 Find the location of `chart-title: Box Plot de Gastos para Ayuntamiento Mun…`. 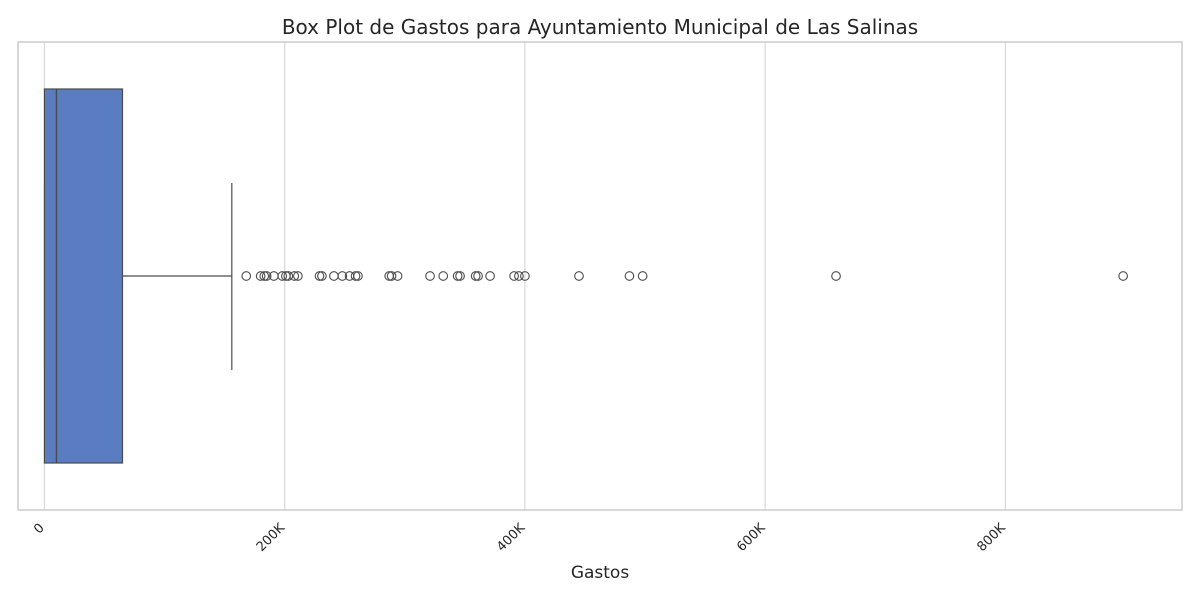

chart-title: Box Plot de Gastos para Ayuntamiento Mun… is located at coordinates (600, 27).